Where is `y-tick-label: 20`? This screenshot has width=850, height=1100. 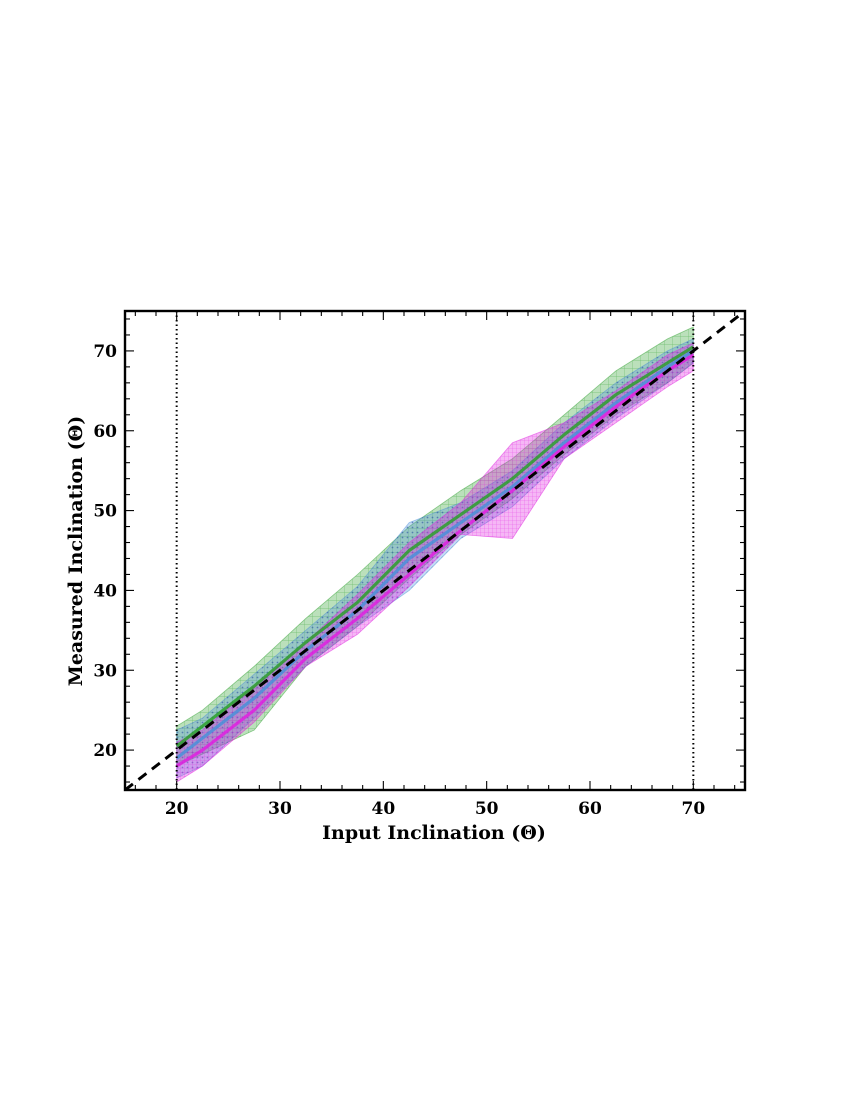 y-tick-label: 20 is located at coordinates (105, 751).